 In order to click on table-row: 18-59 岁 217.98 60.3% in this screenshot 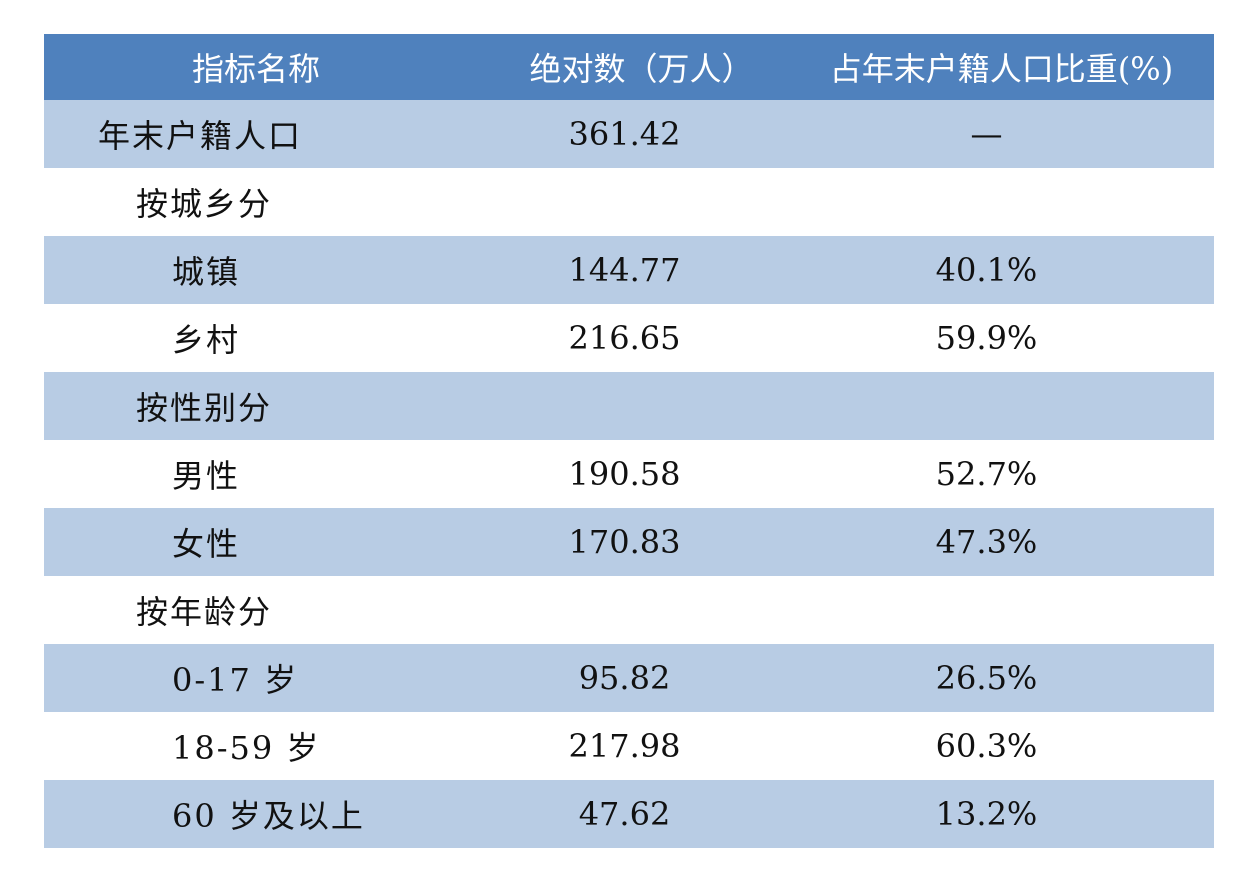, I will do `click(629, 746)`.